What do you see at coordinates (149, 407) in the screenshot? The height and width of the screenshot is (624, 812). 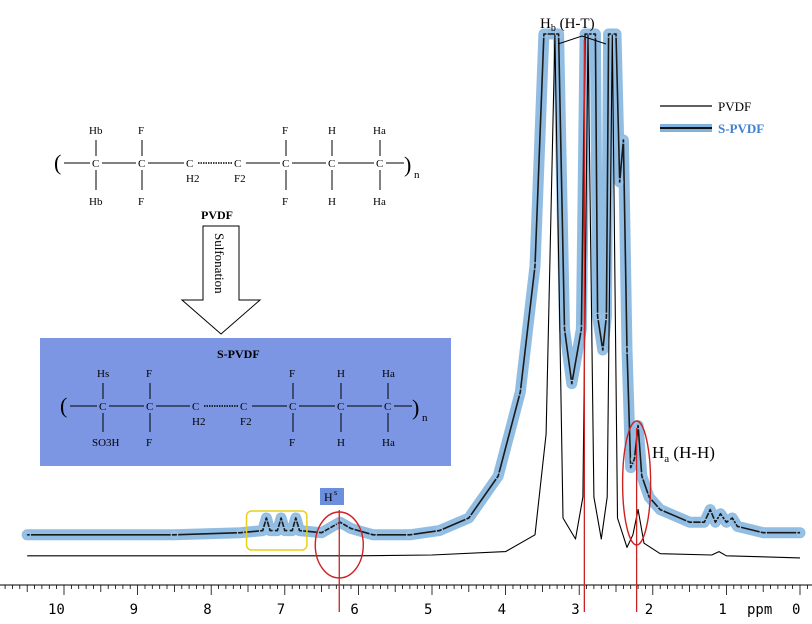 I see `spvdf-carbon-2: C` at bounding box center [149, 407].